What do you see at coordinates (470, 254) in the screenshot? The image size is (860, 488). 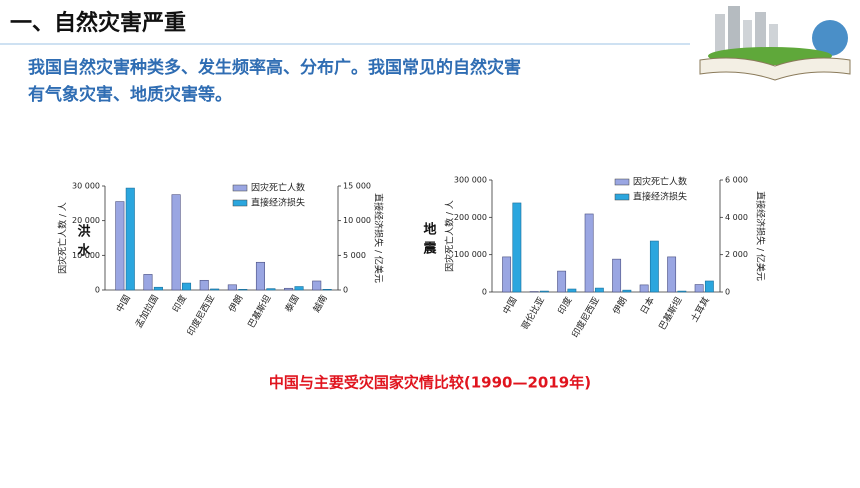 I see `y-tick-label: 100 000` at bounding box center [470, 254].